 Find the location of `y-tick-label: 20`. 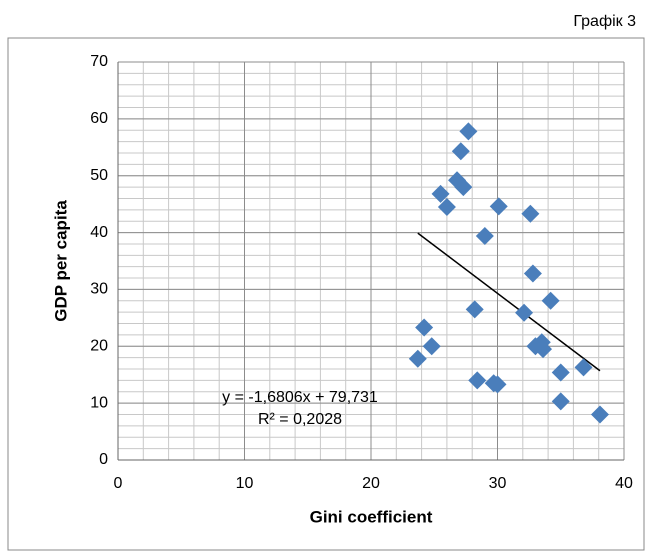

y-tick-label: 20 is located at coordinates (99, 346).